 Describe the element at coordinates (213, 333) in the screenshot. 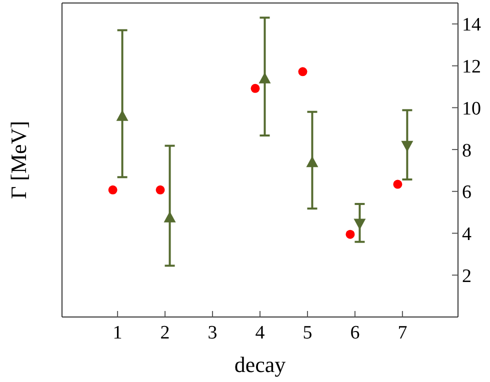

I see `x-tick-label: 3` at that location.